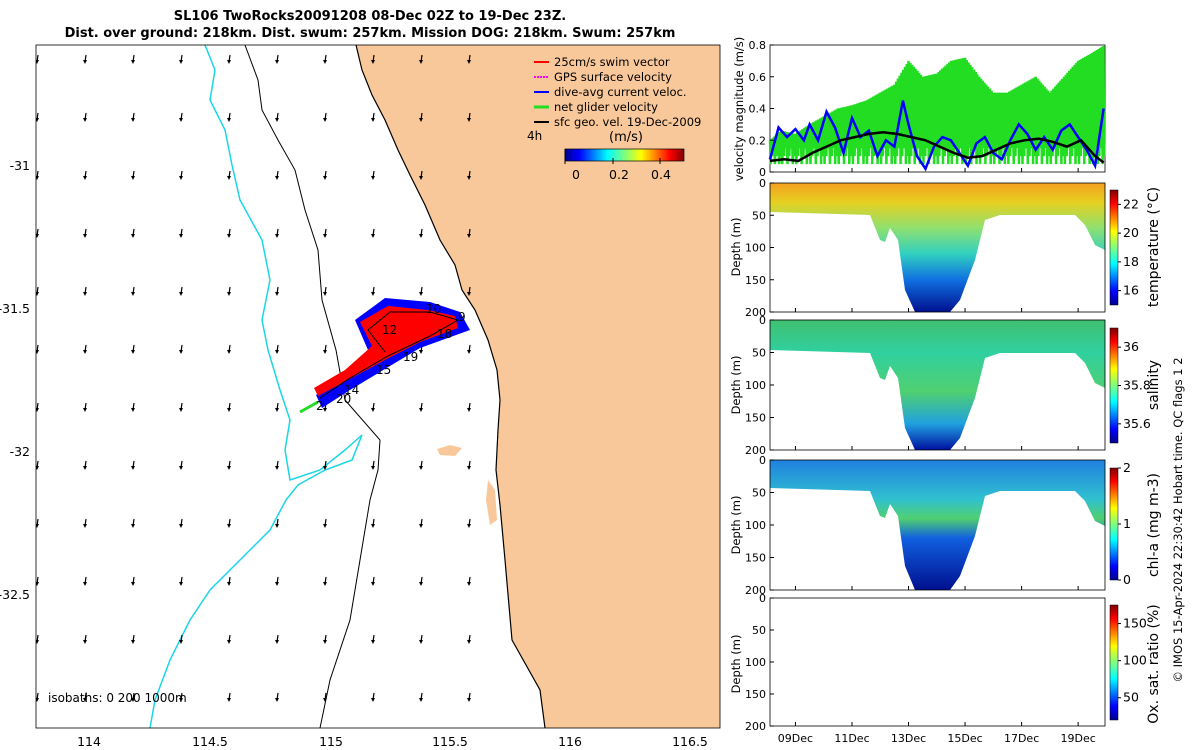 The width and height of the screenshot is (1200, 750). I want to click on day-label-10: 10, so click(433, 309).